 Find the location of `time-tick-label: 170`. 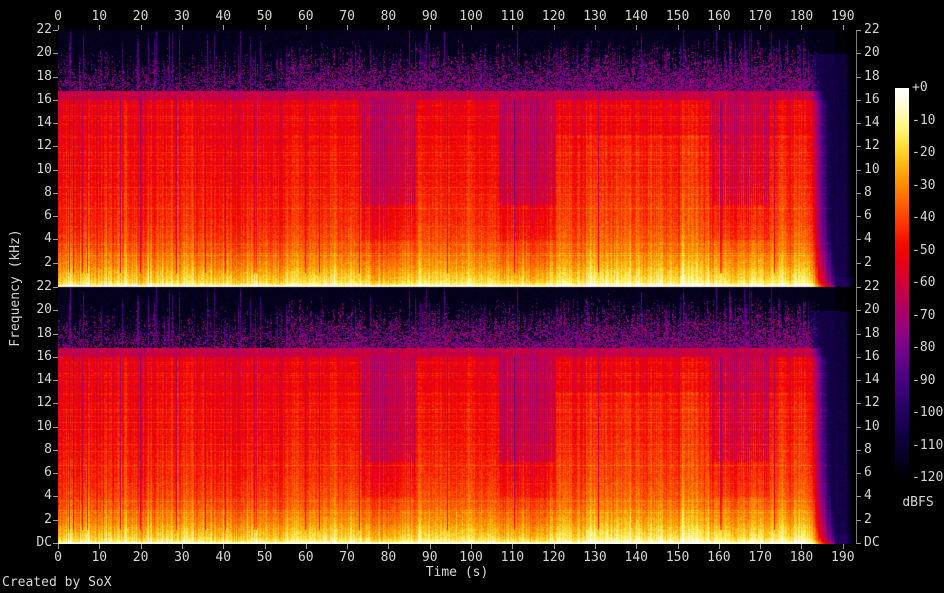

time-tick-label: 170 is located at coordinates (760, 557).